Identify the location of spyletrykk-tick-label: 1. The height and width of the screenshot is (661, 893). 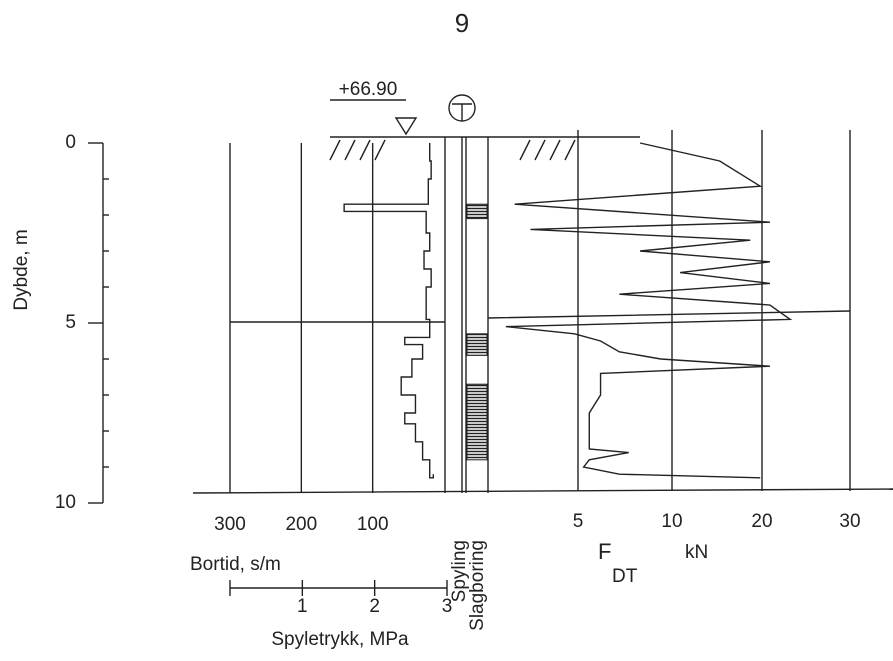
(302, 606).